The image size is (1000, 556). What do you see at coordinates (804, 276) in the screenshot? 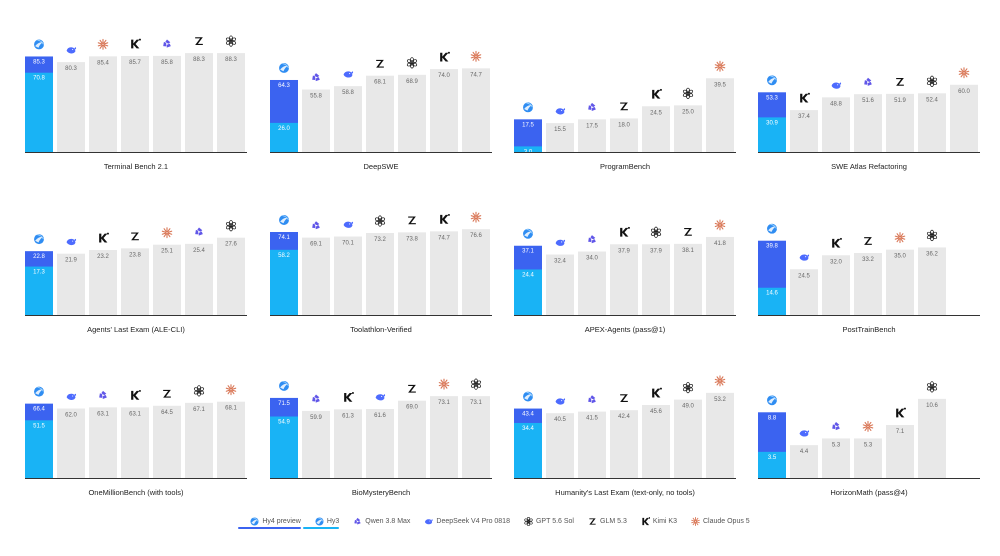
I see `value-label-deepseek: 24.5` at bounding box center [804, 276].